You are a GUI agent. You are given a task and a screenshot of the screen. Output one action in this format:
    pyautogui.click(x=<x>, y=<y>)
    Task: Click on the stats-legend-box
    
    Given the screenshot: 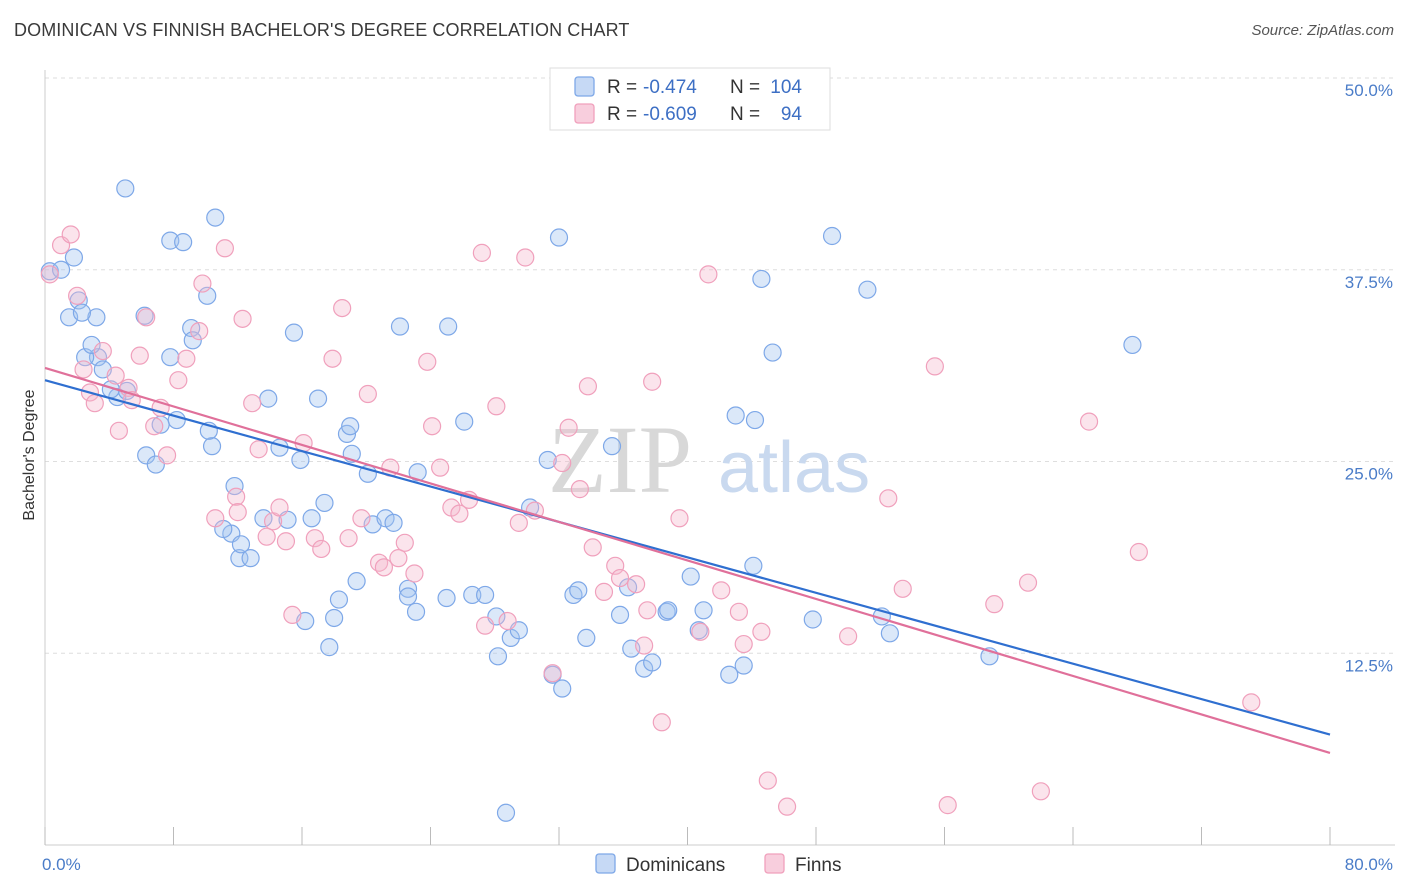 What is the action you would take?
    pyautogui.click(x=690, y=99)
    